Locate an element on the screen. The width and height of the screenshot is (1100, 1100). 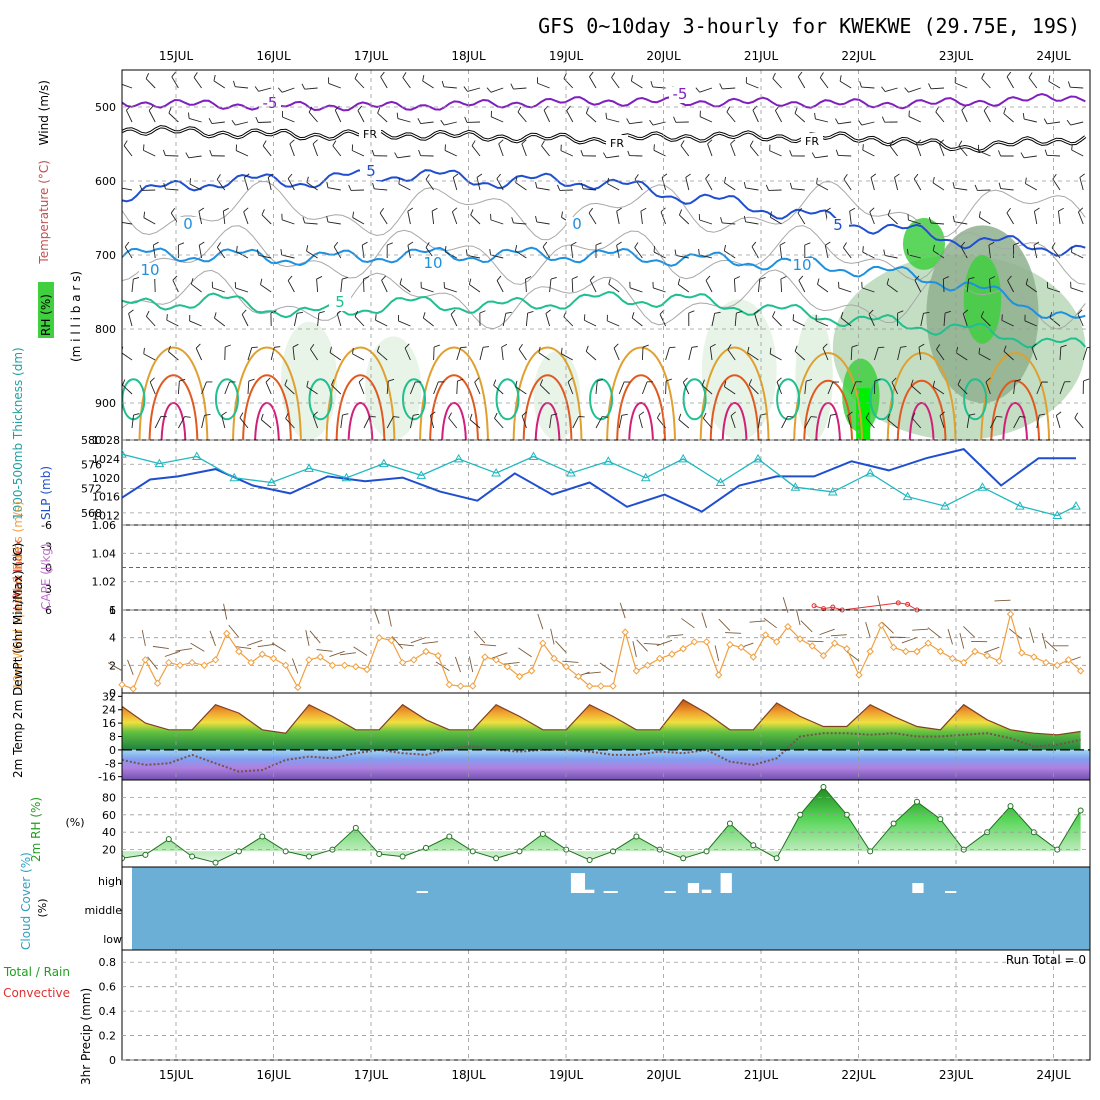
temp-axis-labels: 2m Temp 2m DewPt (6hr Min/Max) (°C) is located at coordinates (18, 660).